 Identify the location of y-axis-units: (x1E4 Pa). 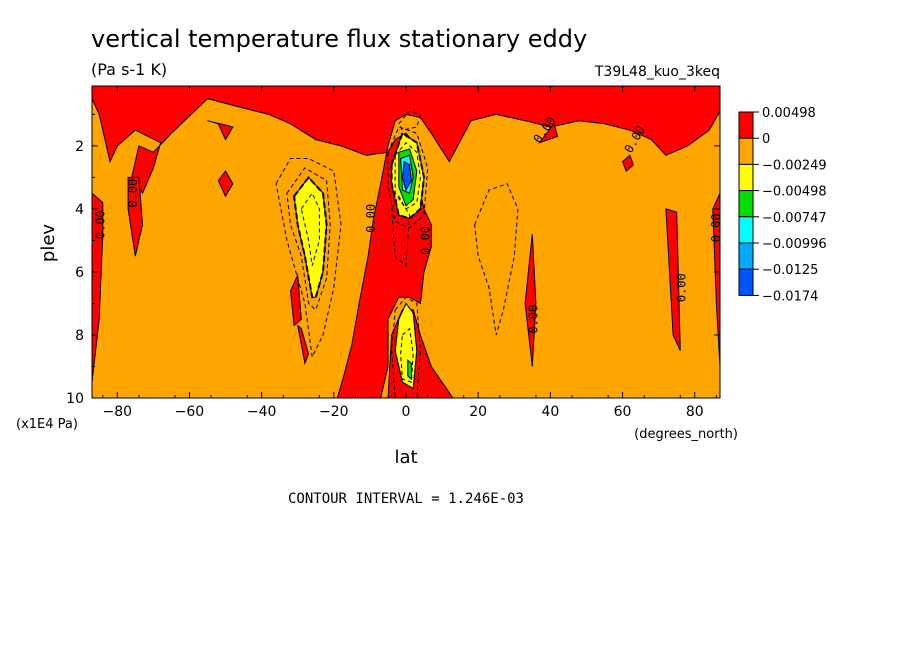
(47, 424).